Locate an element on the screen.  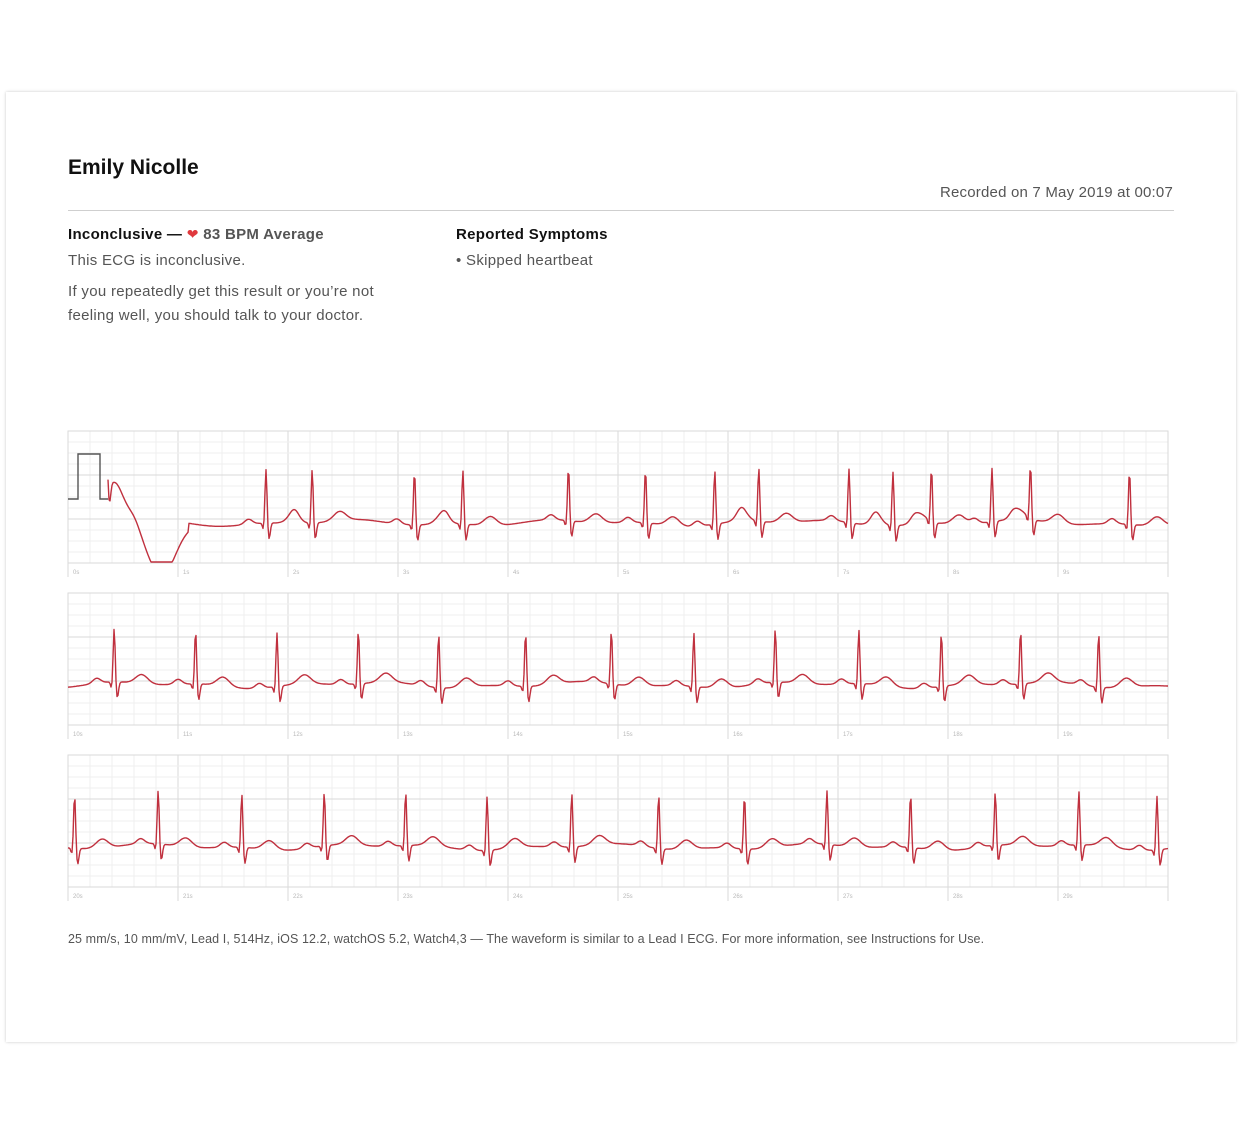
tick-label: 25s is located at coordinates (628, 897).